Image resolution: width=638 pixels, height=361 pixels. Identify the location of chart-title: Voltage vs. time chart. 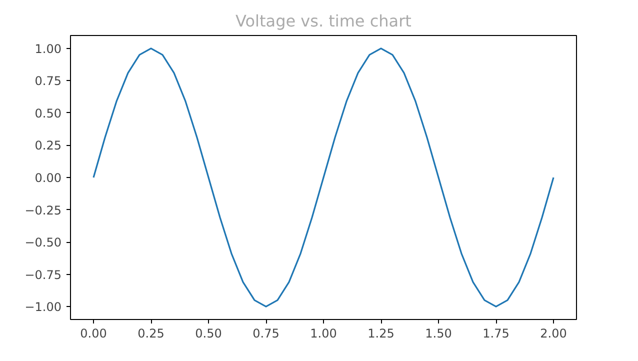
(324, 21).